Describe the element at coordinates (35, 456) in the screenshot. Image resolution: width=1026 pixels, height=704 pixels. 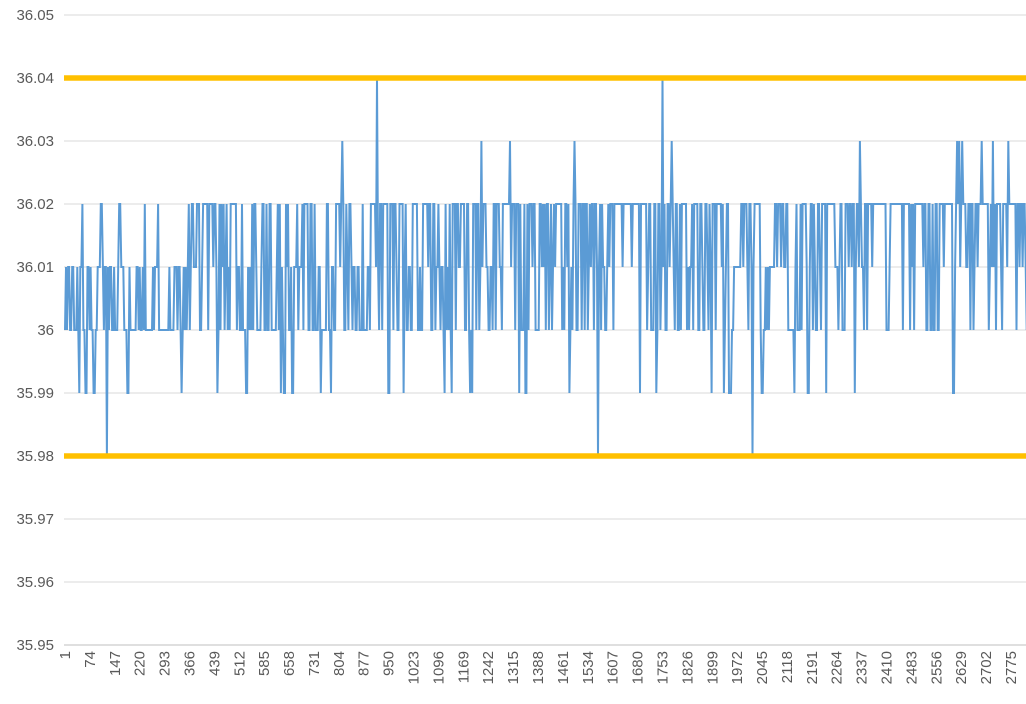
I see `y-axis-tick-label: 35.98` at that location.